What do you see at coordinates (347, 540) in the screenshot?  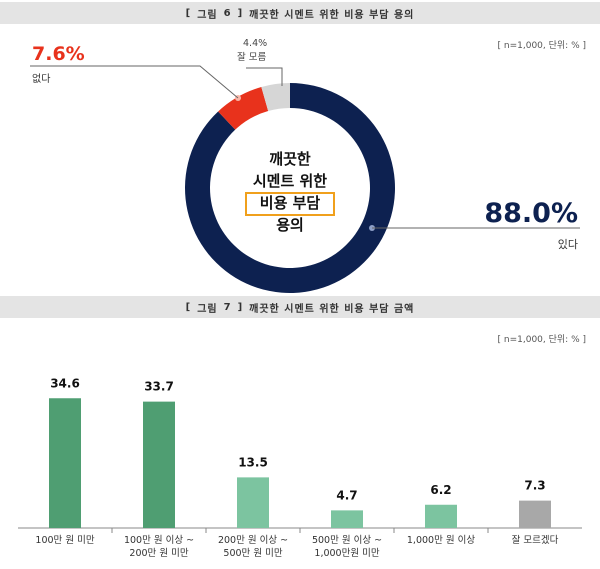 I see `bar-category-label-3-0: 500만 원 이상 ~` at bounding box center [347, 540].